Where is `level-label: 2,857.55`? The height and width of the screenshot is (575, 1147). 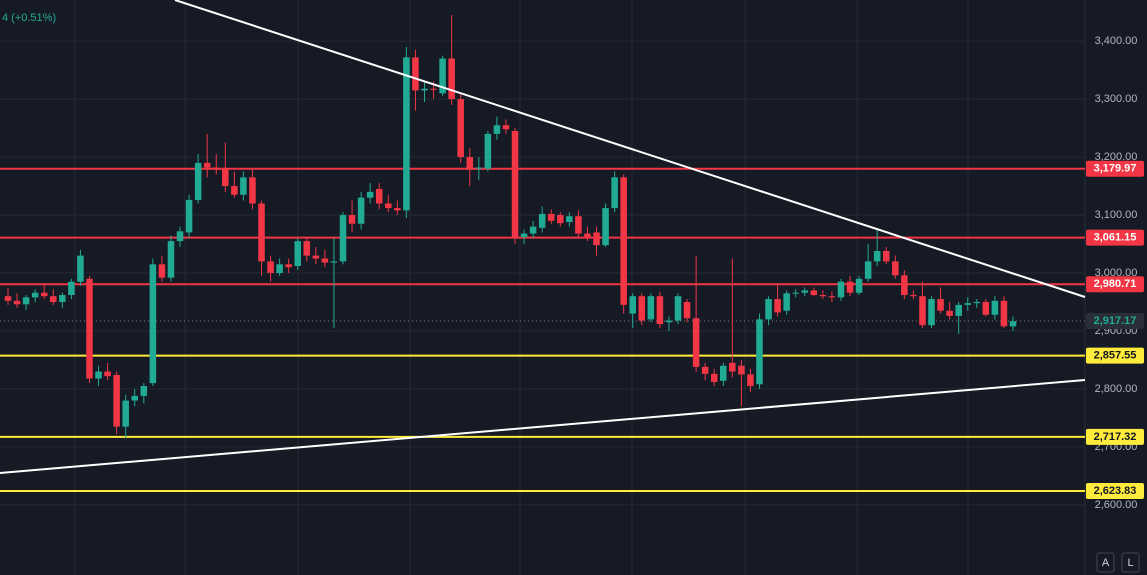
level-label: 2,857.55 is located at coordinates (1115, 355).